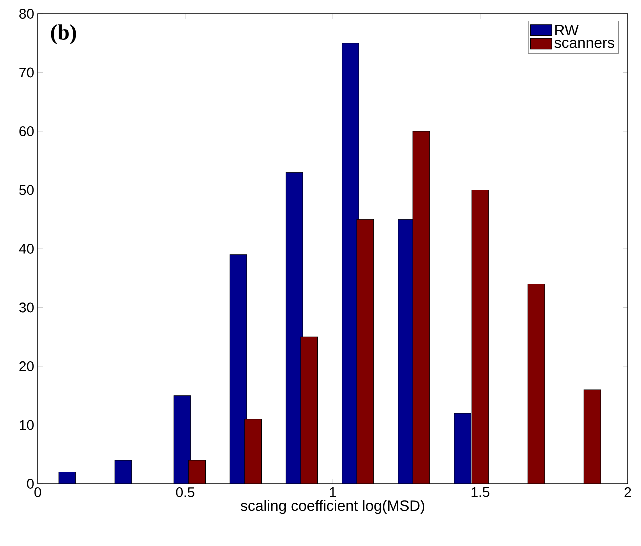 The height and width of the screenshot is (546, 641). What do you see at coordinates (185, 493) in the screenshot?
I see `x-tick-label: 0.5` at bounding box center [185, 493].